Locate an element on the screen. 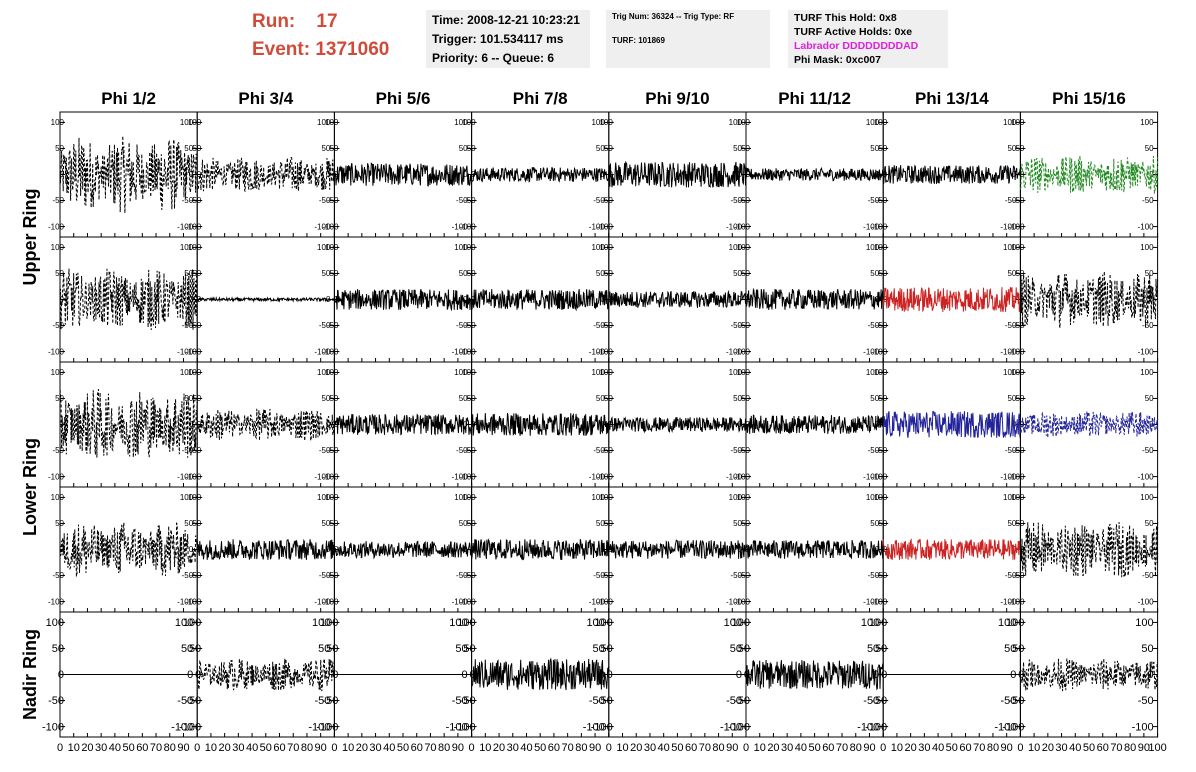 Image resolution: width=1196 pixels, height=772 pixels. column-header: Phi 13/14 is located at coordinates (952, 98).